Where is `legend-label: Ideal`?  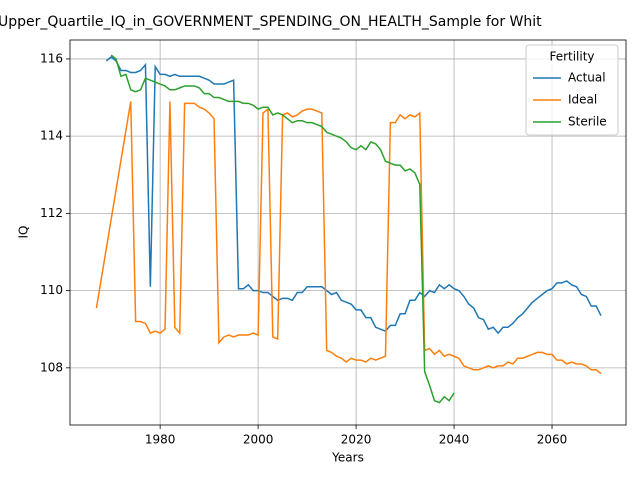 legend-label: Ideal is located at coordinates (582, 100).